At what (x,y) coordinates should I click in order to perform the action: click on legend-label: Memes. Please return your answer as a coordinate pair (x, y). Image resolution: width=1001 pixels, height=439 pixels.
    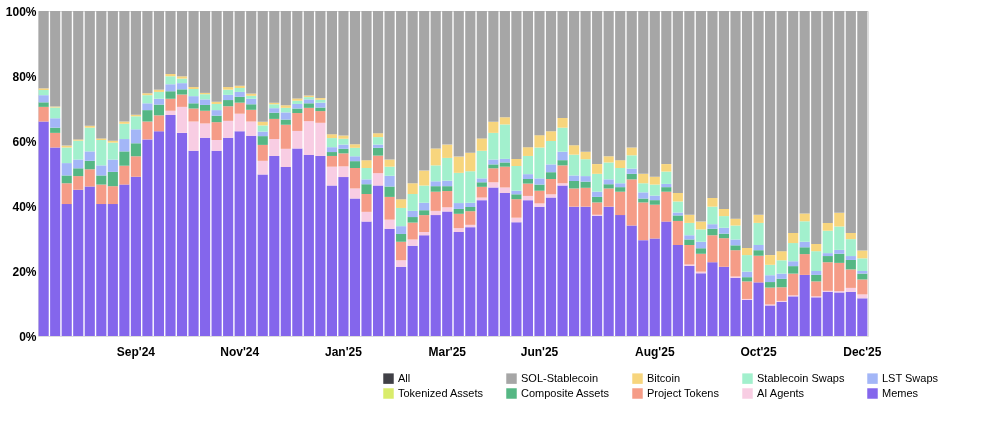
    Looking at the image, I should click on (900, 392).